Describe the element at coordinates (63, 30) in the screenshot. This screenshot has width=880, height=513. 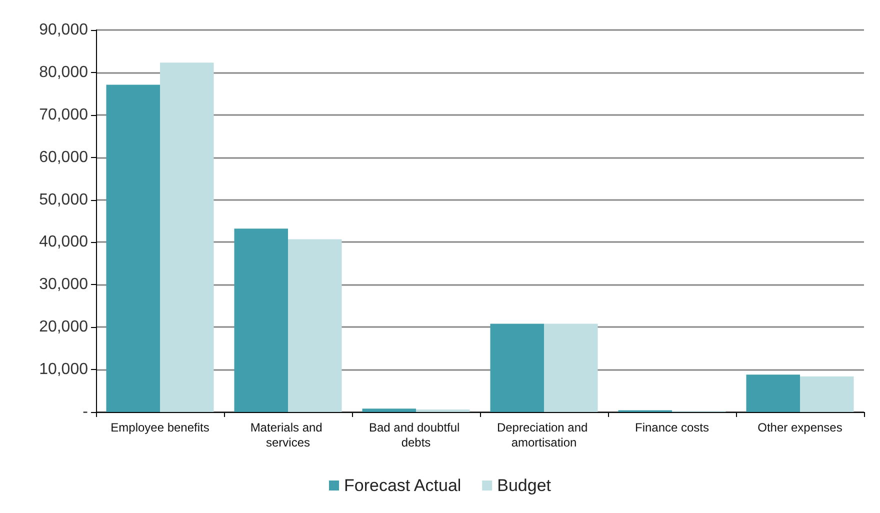
I see `y-tick-label: 90,000` at that location.